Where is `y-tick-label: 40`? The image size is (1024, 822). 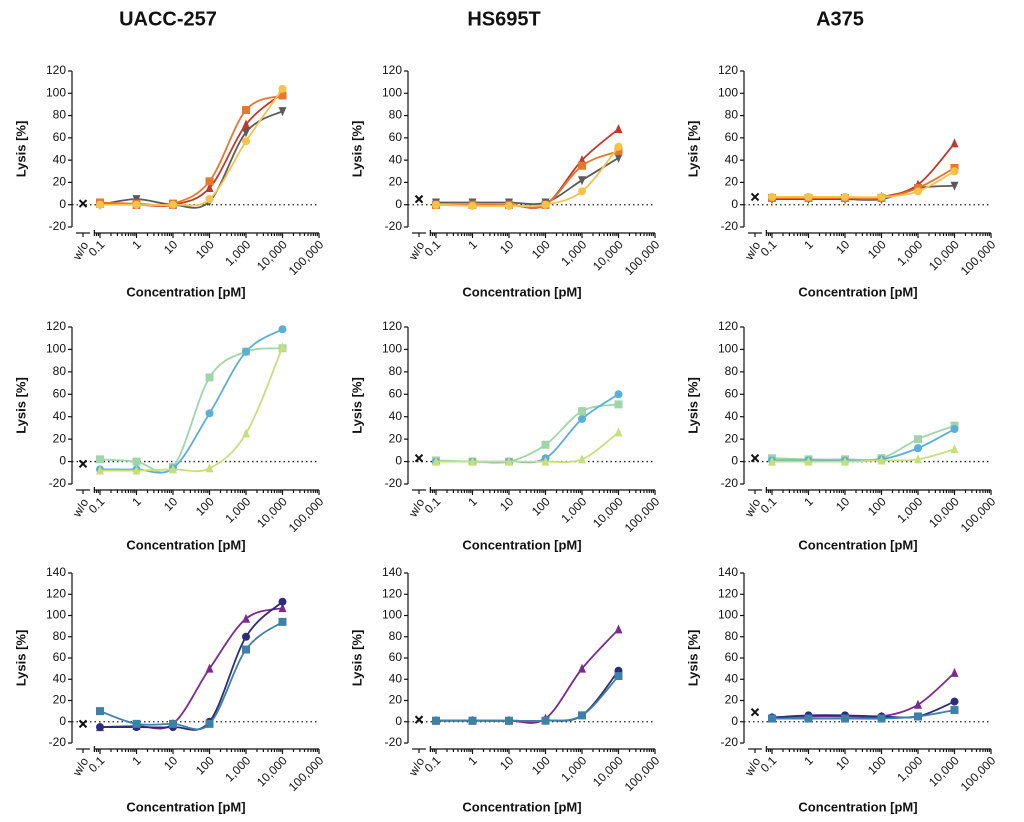
y-tick-label: 40 is located at coordinates (732, 159).